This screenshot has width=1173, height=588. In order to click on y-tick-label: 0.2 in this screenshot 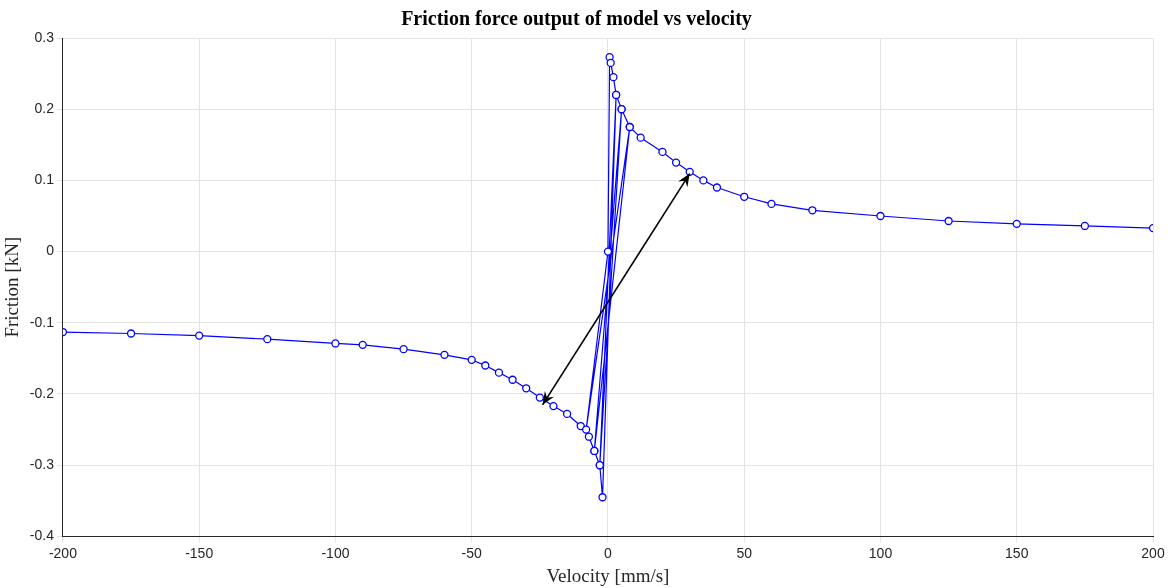, I will do `click(44, 108)`.